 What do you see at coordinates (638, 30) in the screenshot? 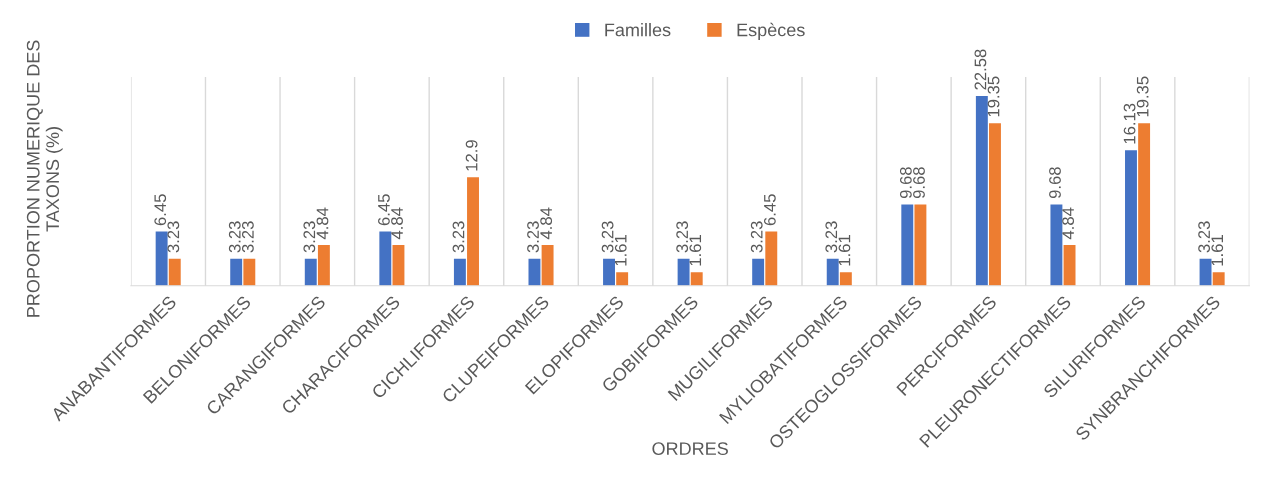
I see `legend-label: Familles` at bounding box center [638, 30].